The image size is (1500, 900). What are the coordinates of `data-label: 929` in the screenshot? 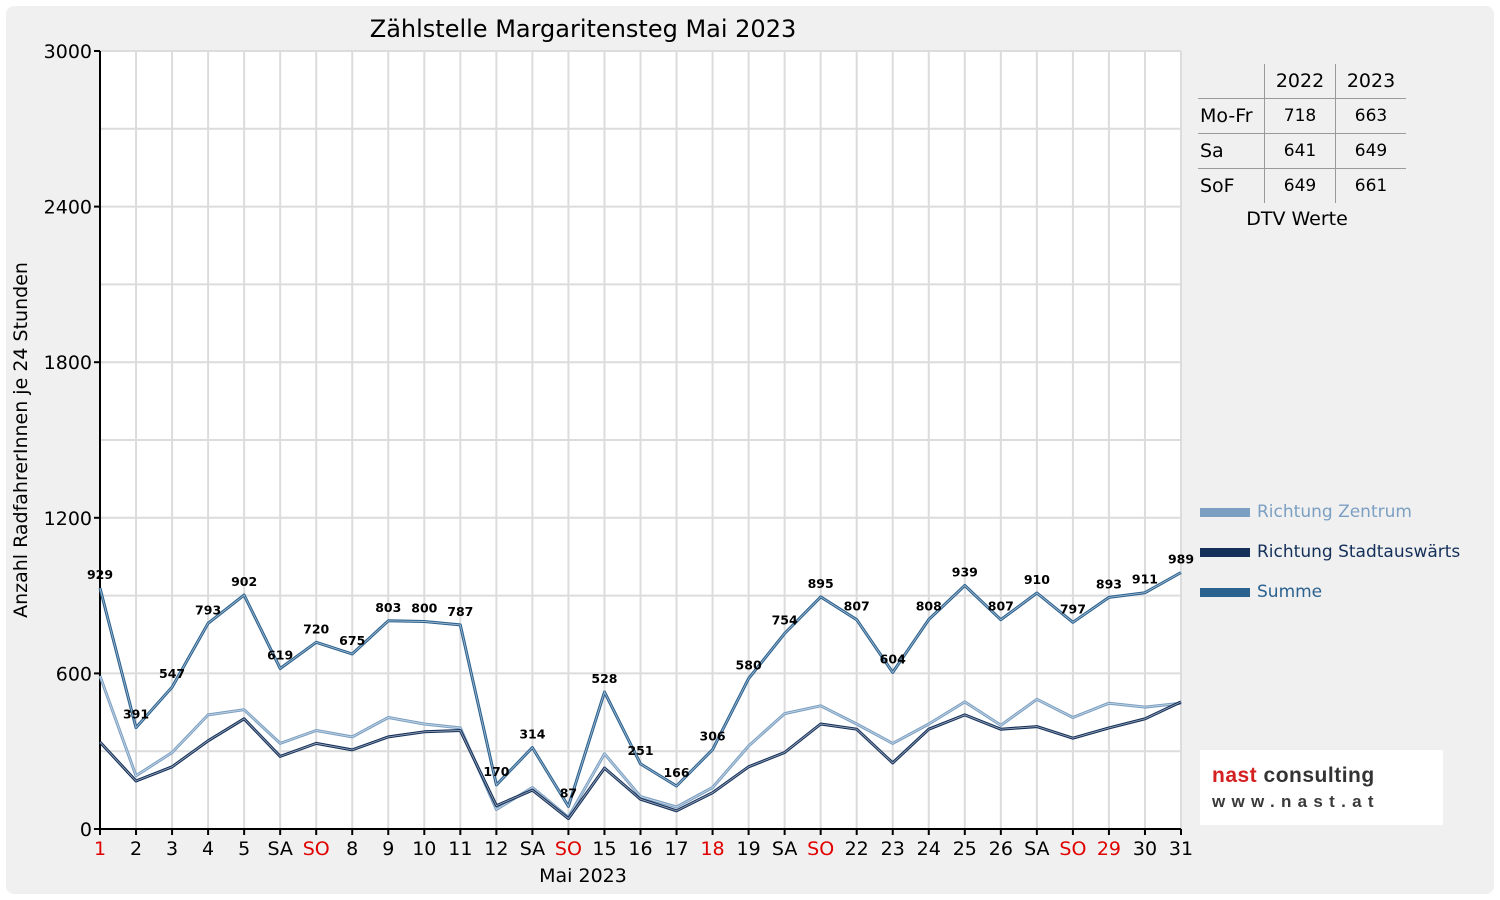 It's located at (100, 574).